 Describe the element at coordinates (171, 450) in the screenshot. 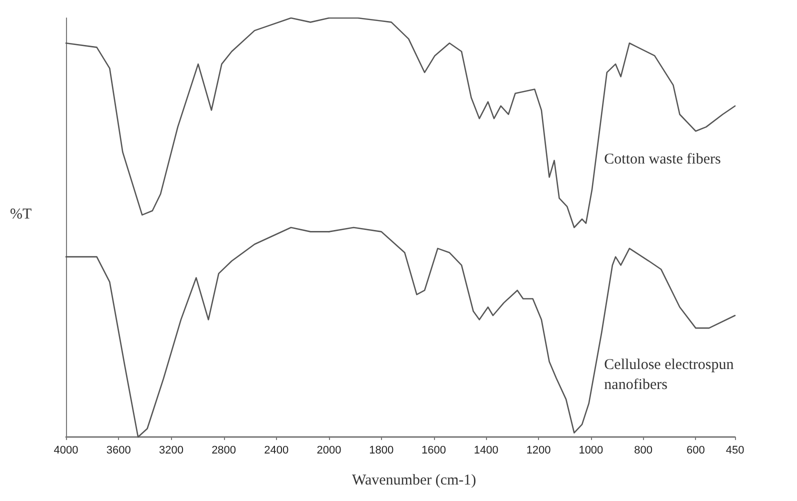

I see `x-tick-label: 3200` at that location.